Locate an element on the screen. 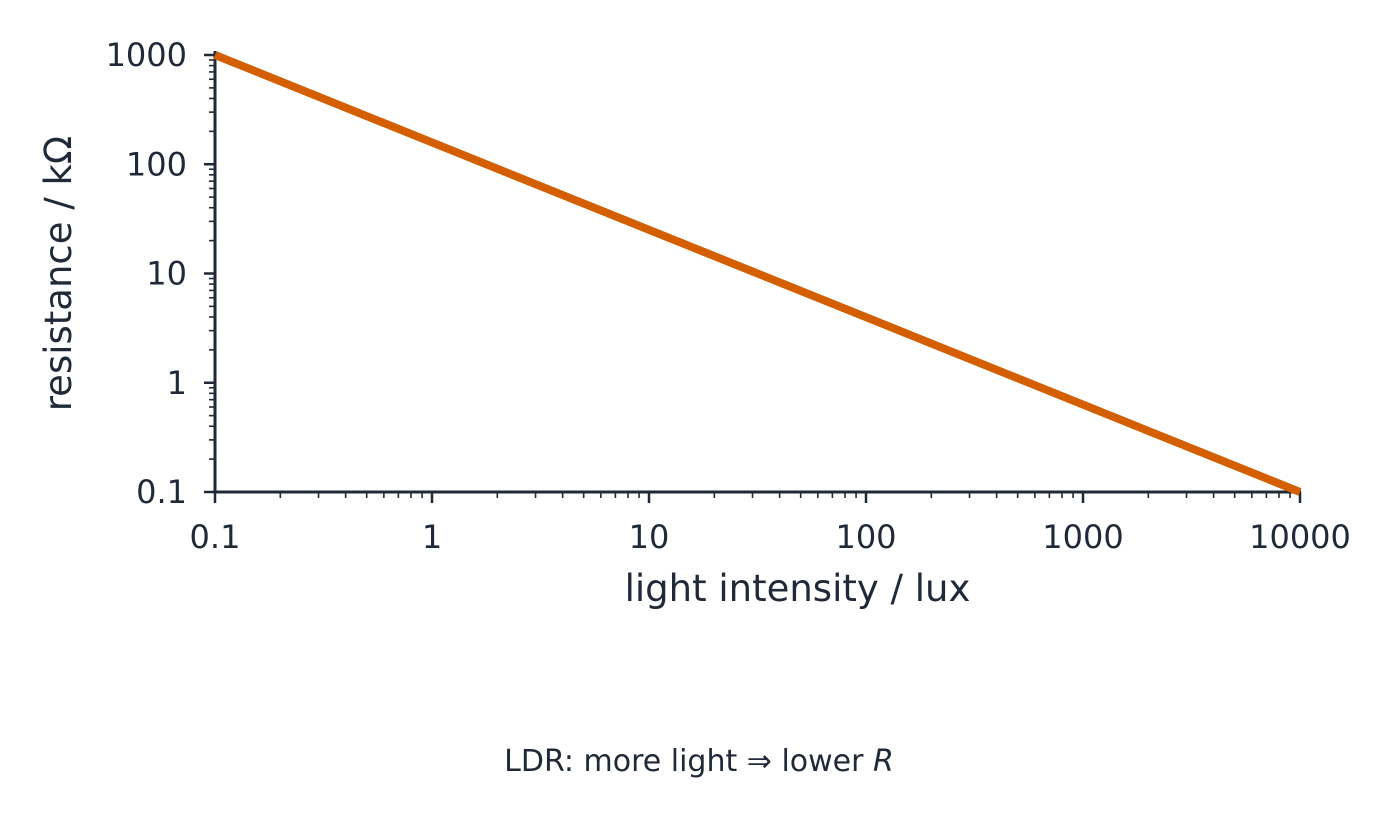  x-tick-label: 10000 is located at coordinates (1300, 537).